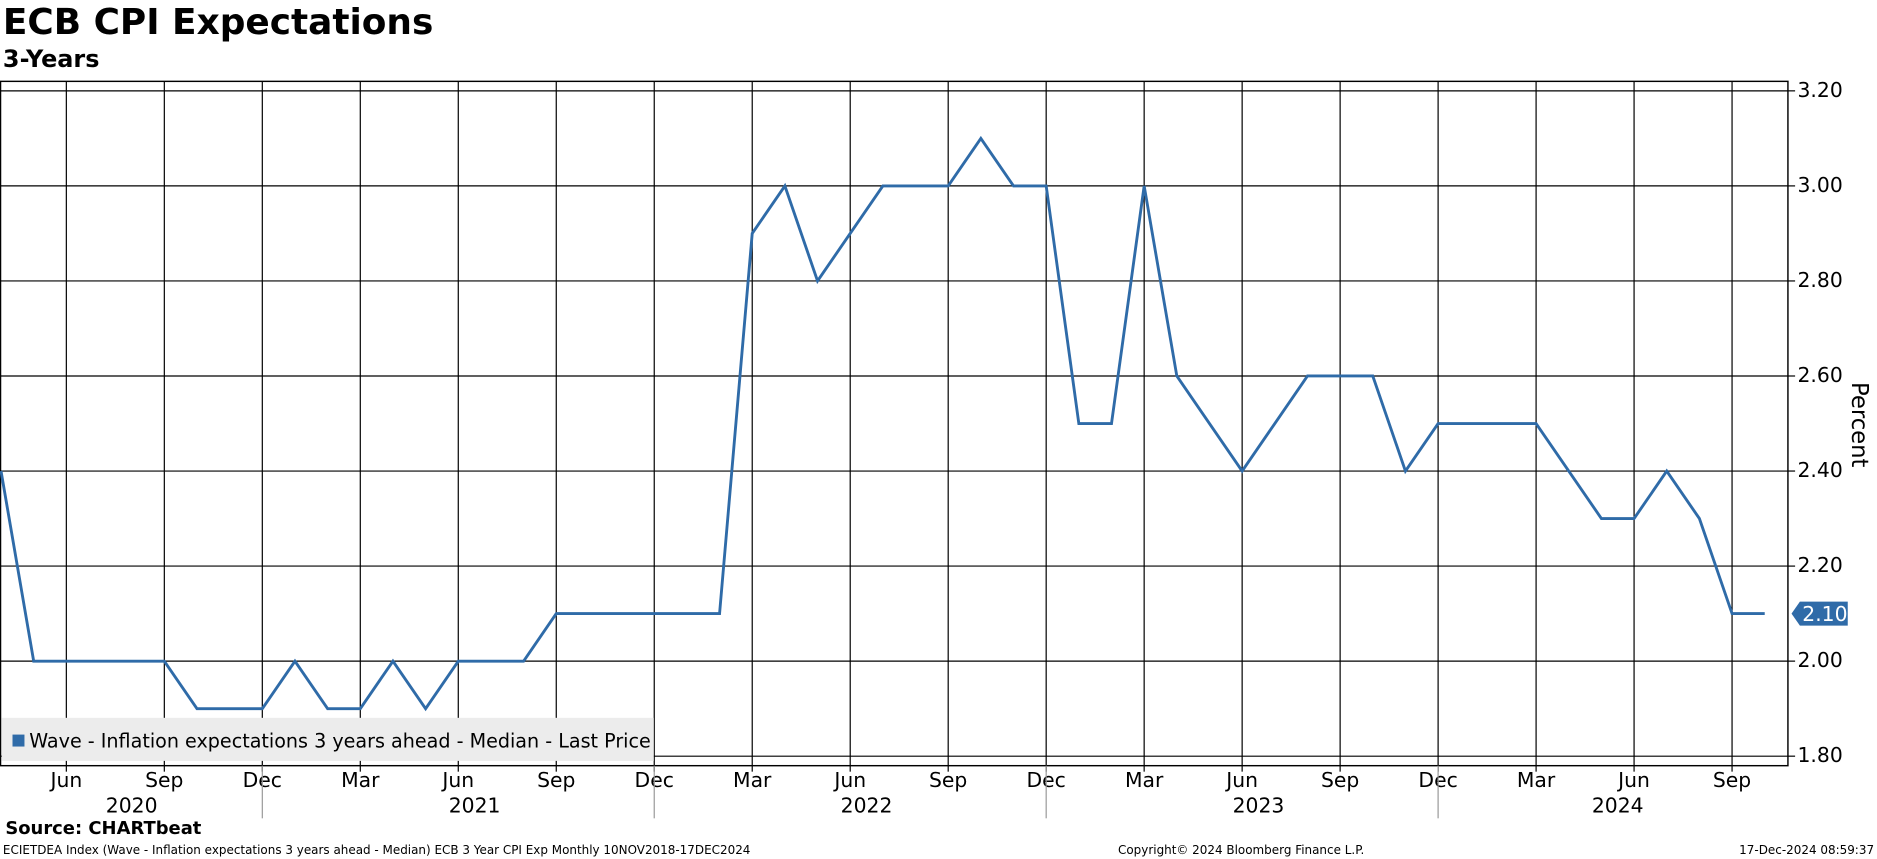 Image resolution: width=1877 pixels, height=859 pixels. What do you see at coordinates (1820, 660) in the screenshot?
I see `y-tick-label: 2.00` at bounding box center [1820, 660].